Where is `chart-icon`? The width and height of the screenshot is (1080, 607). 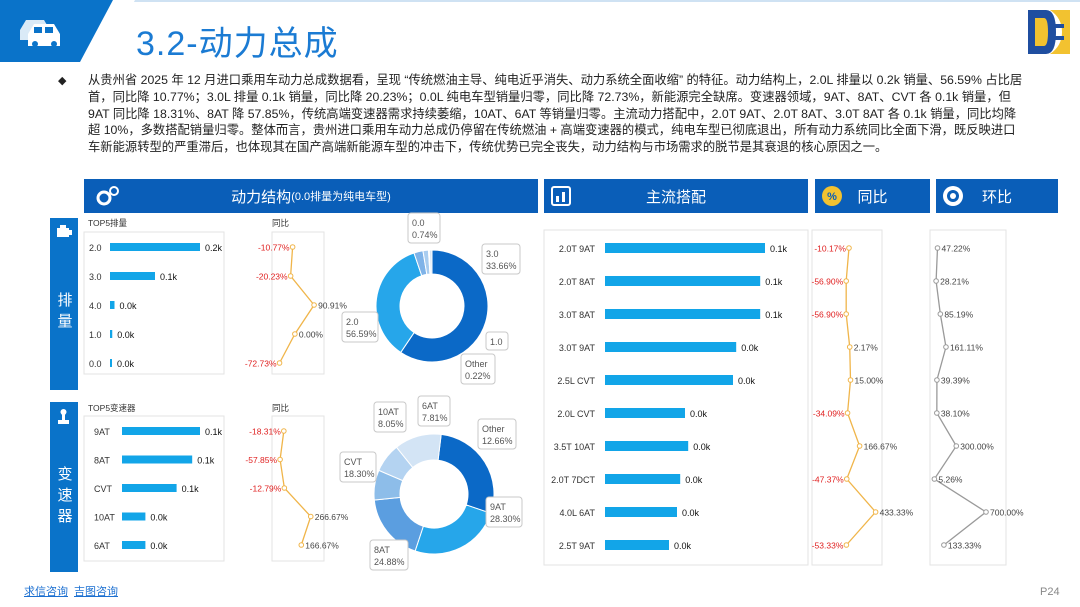
chart-icon is located at coordinates (561, 196).